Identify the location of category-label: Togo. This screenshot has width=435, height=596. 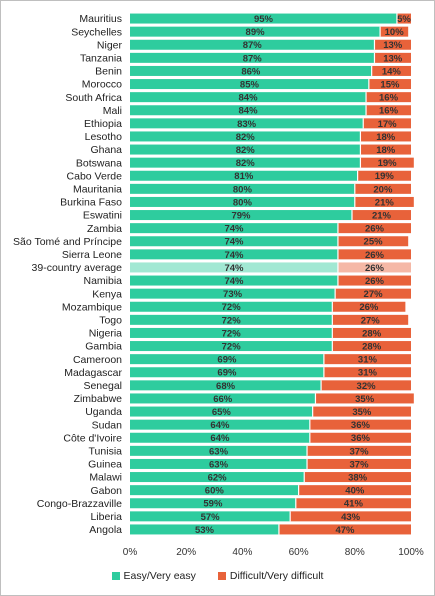
(110, 320).